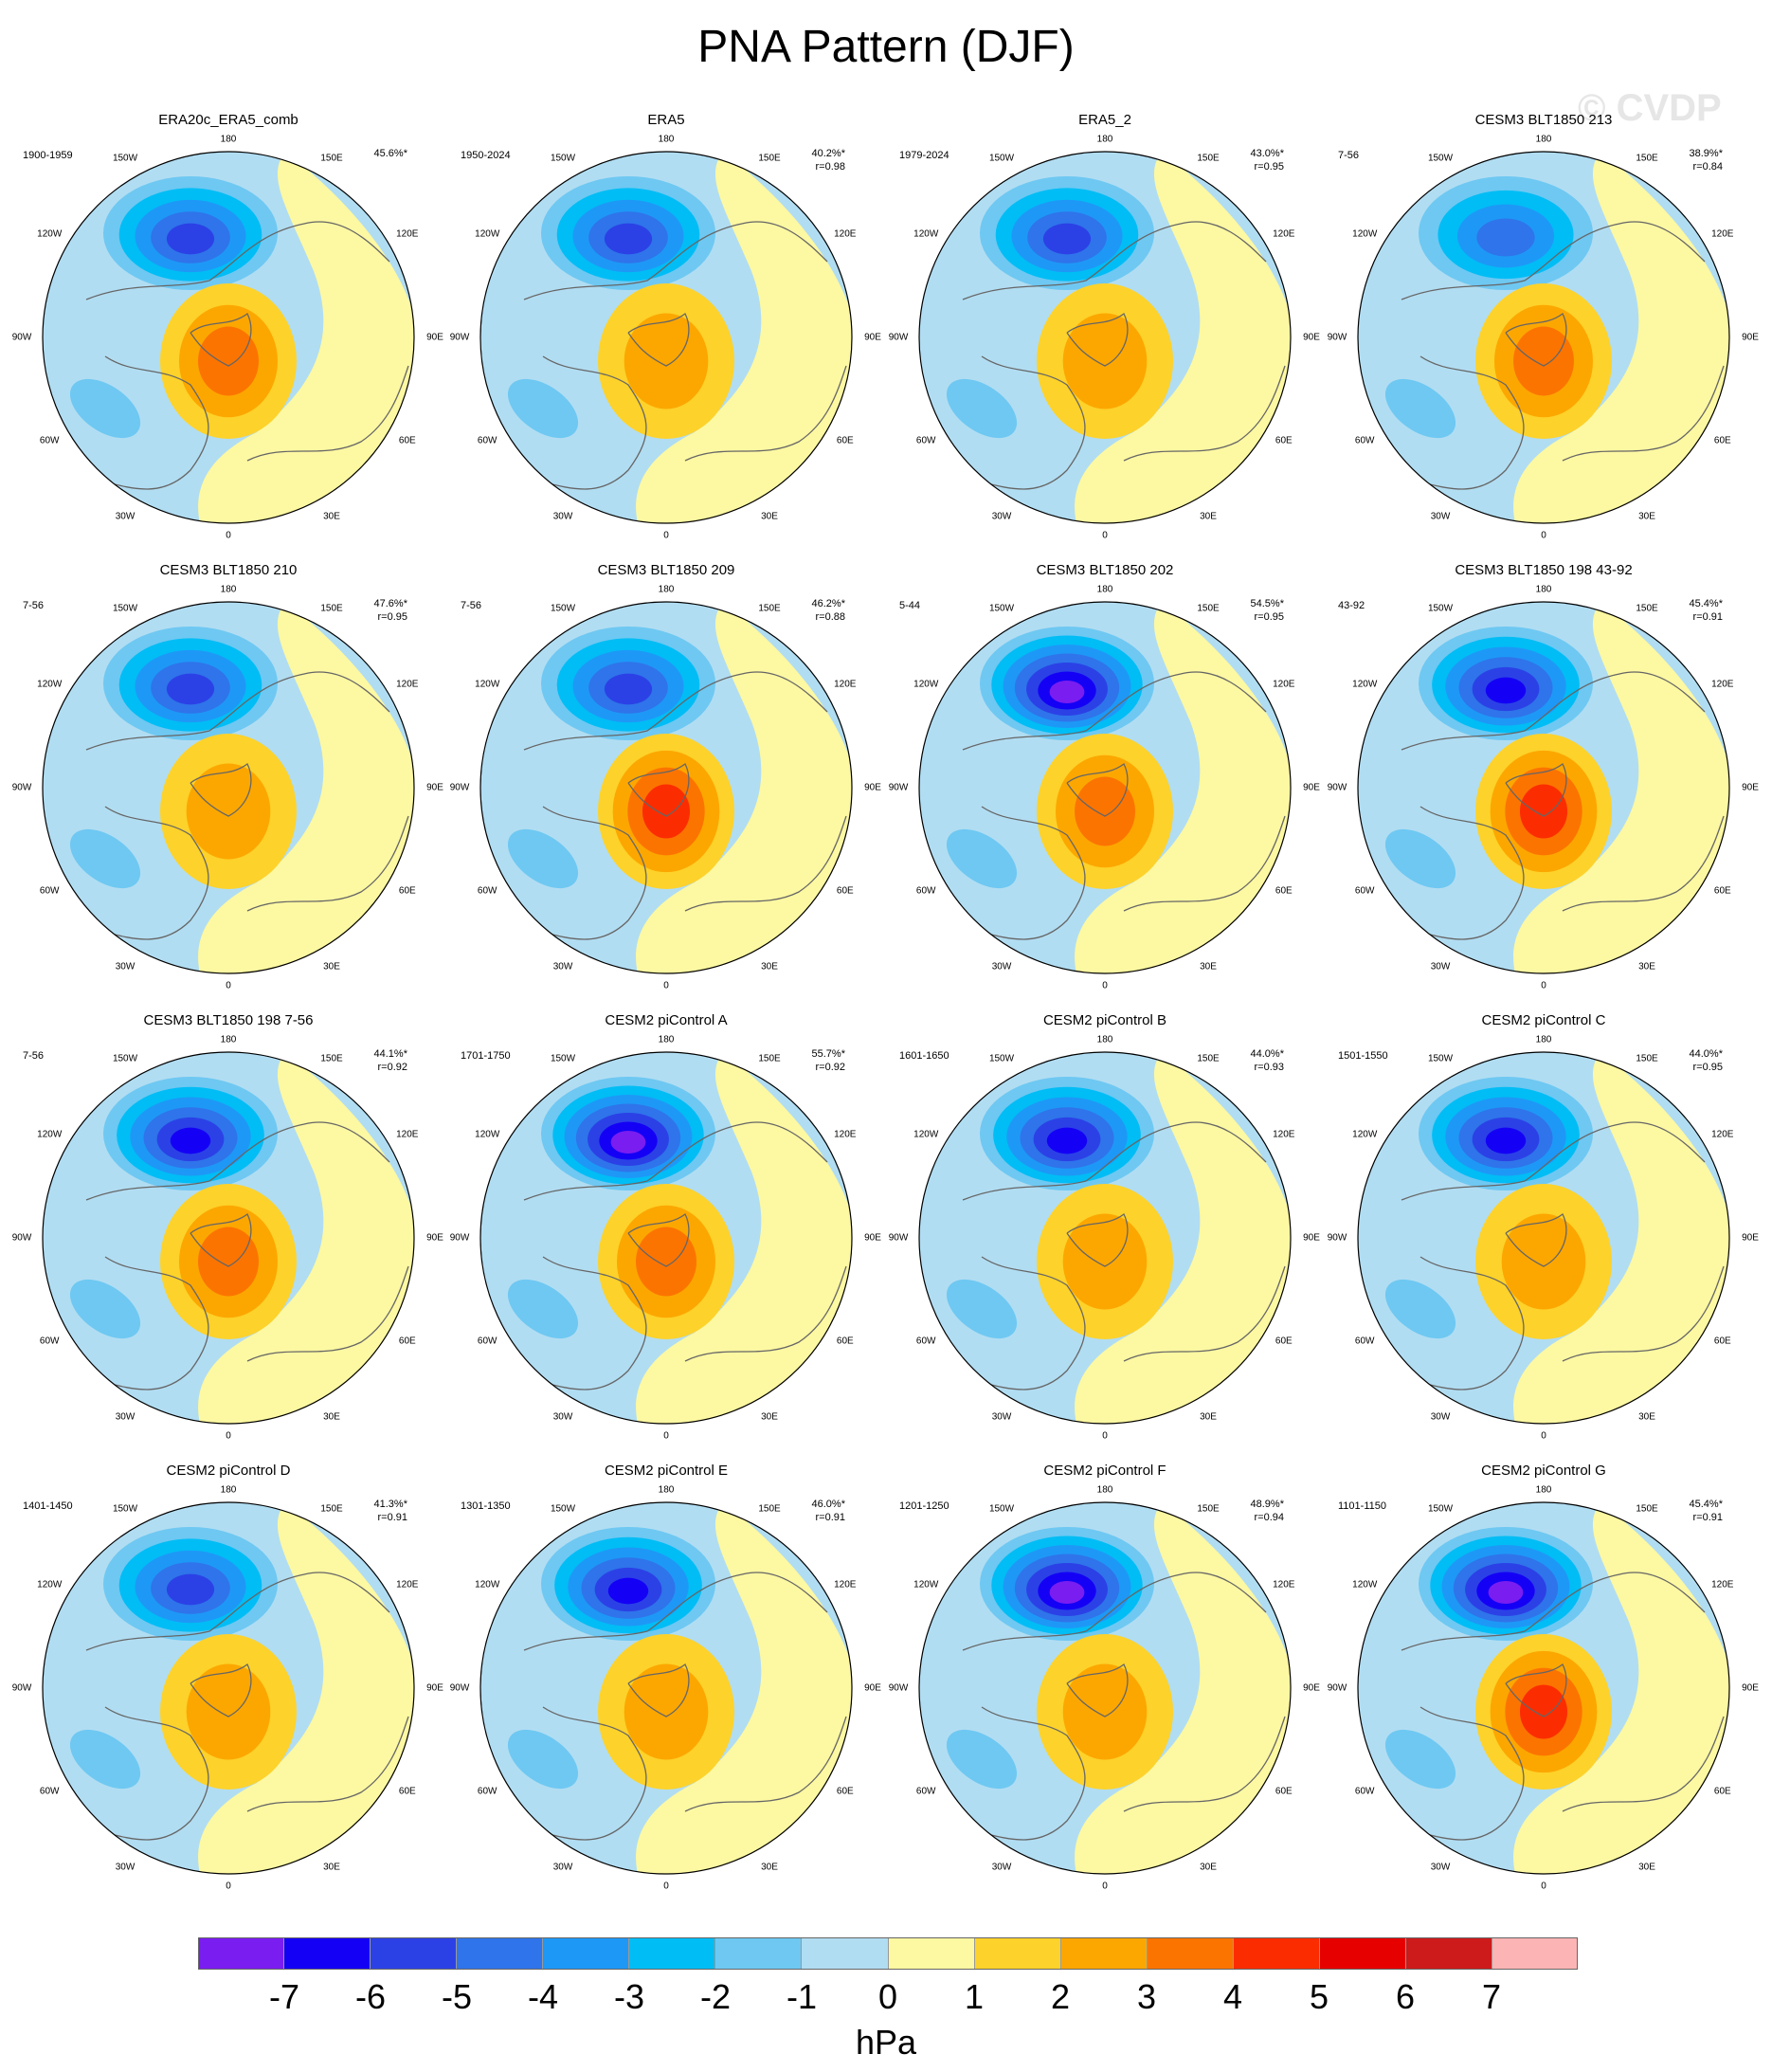  Describe the element at coordinates (1319, 1996) in the screenshot. I see `colorbar-tick-label: 5` at that location.